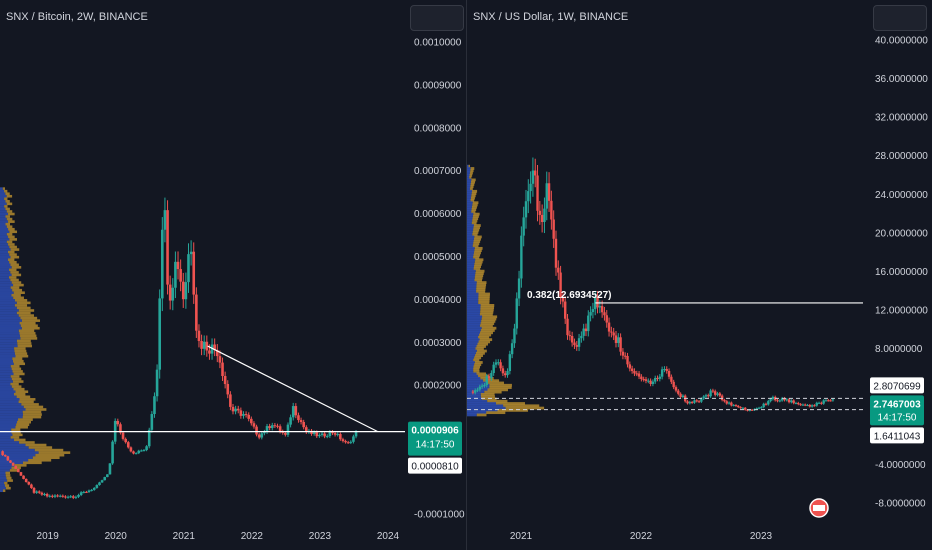  I want to click on left-chart-settings-button, so click(437, 18).